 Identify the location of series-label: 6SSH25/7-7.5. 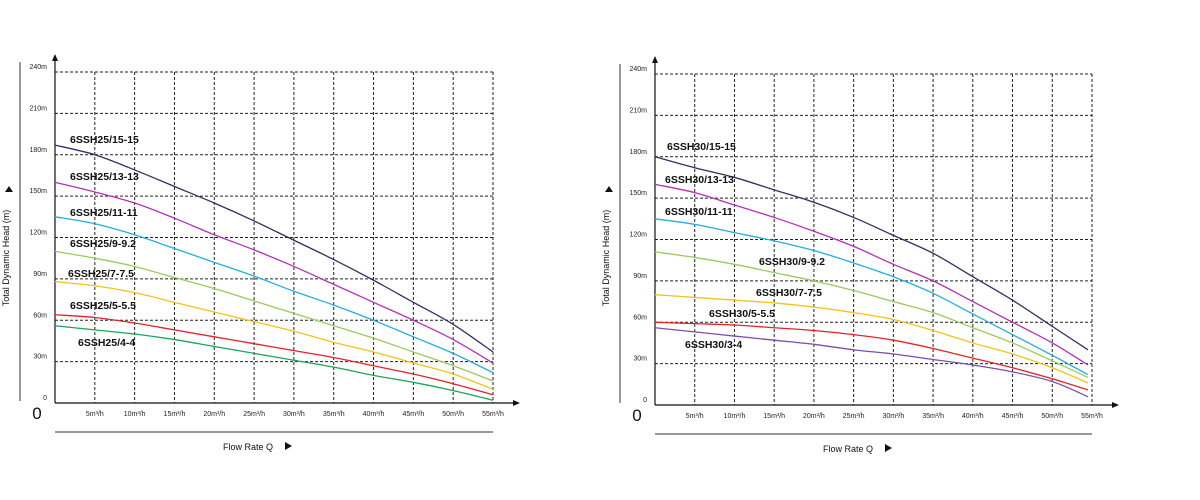
(101, 274).